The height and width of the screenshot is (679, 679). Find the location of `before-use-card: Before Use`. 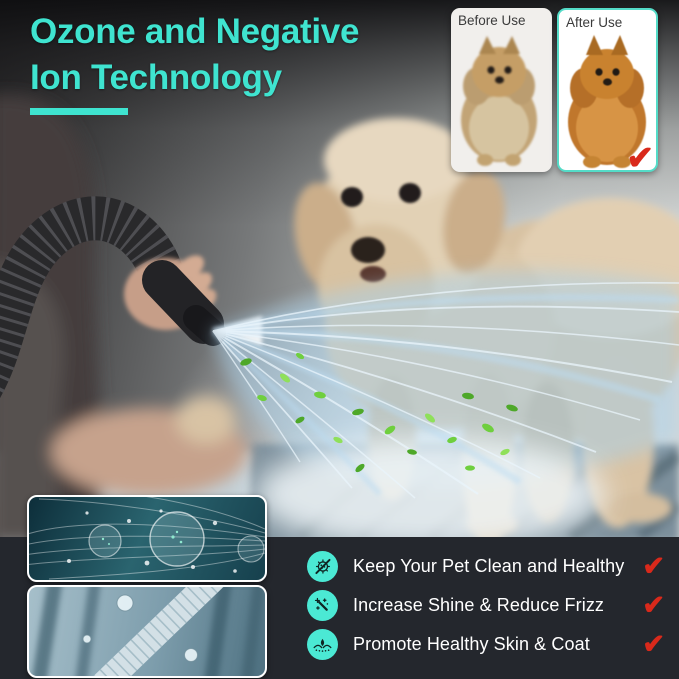

before-use-card: Before Use is located at coordinates (501, 90).